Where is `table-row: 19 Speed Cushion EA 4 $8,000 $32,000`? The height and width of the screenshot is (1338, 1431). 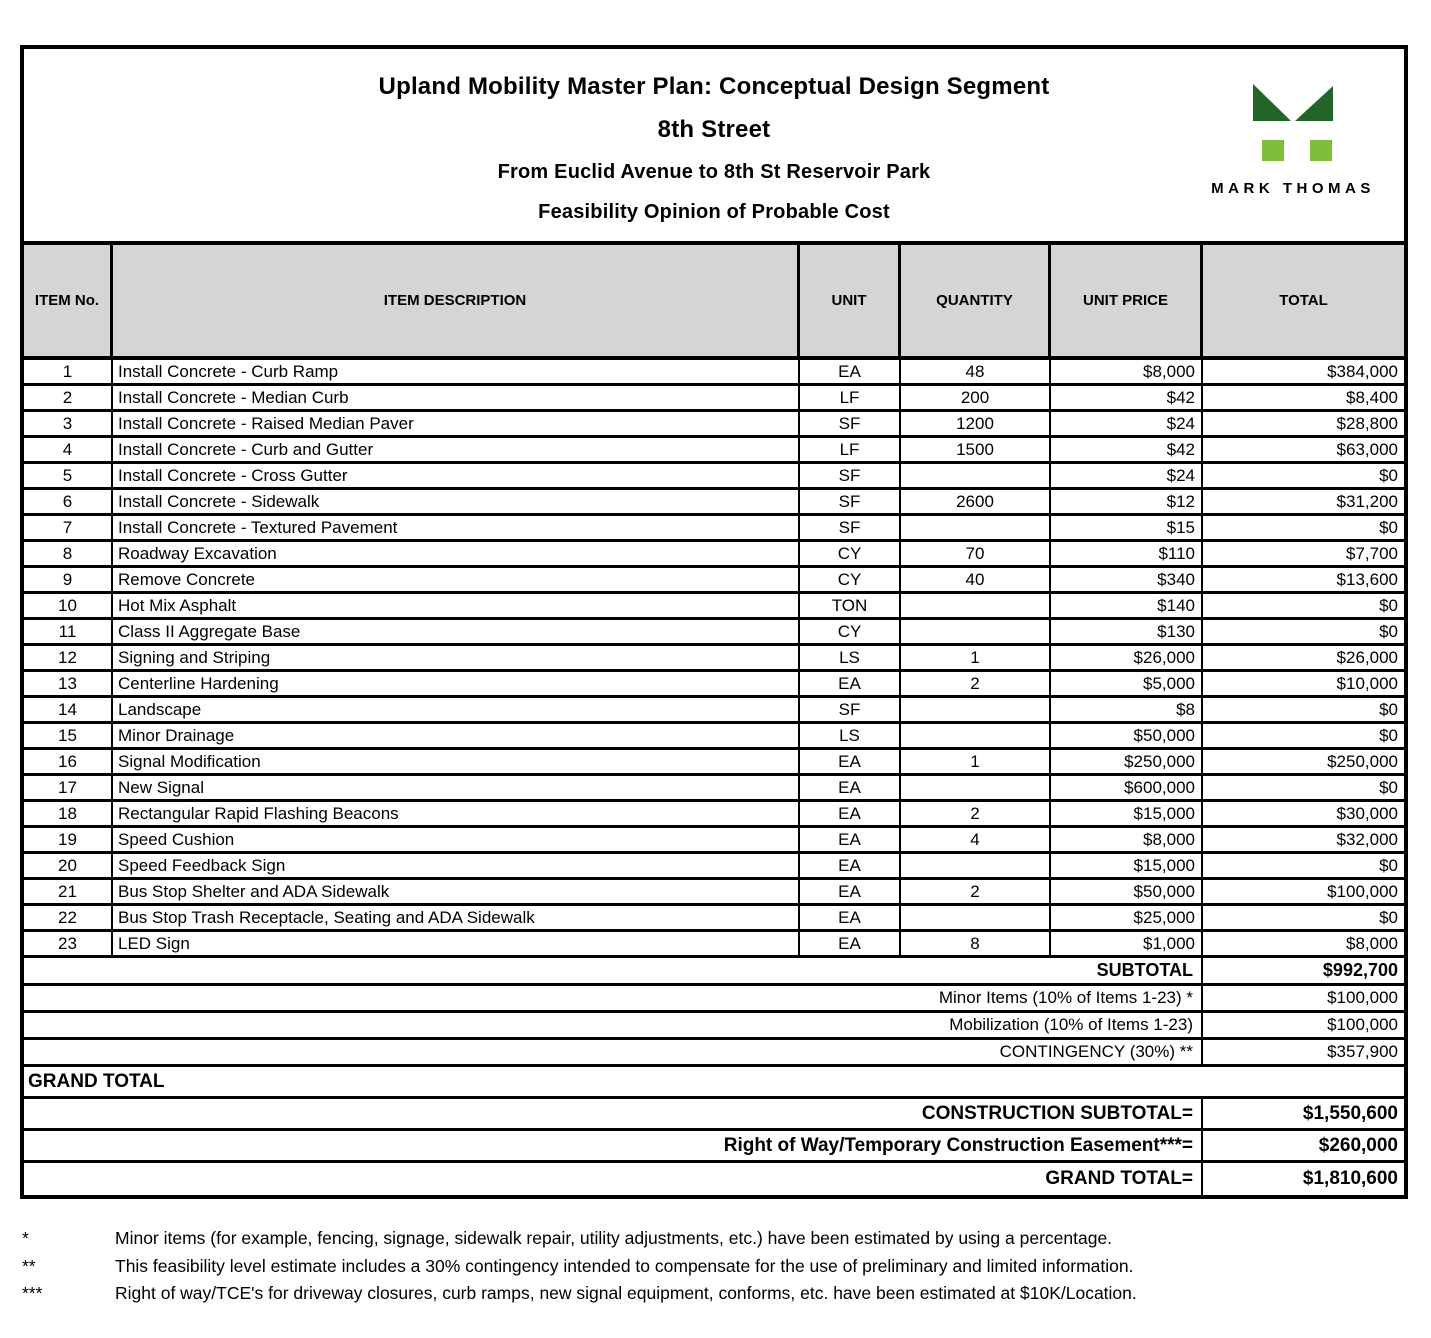 table-row: 19 Speed Cushion EA 4 $8,000 $32,000 is located at coordinates (714, 841).